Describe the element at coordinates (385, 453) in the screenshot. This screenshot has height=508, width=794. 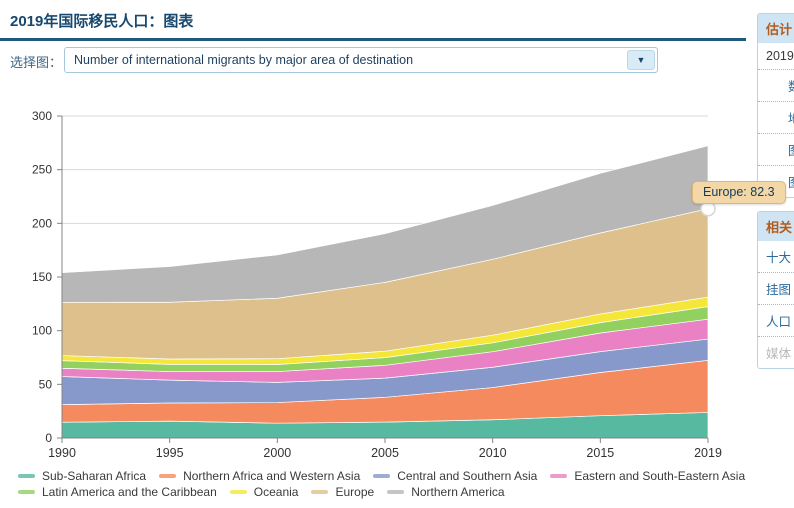
I see `x-tick-label-2005: 2005` at that location.